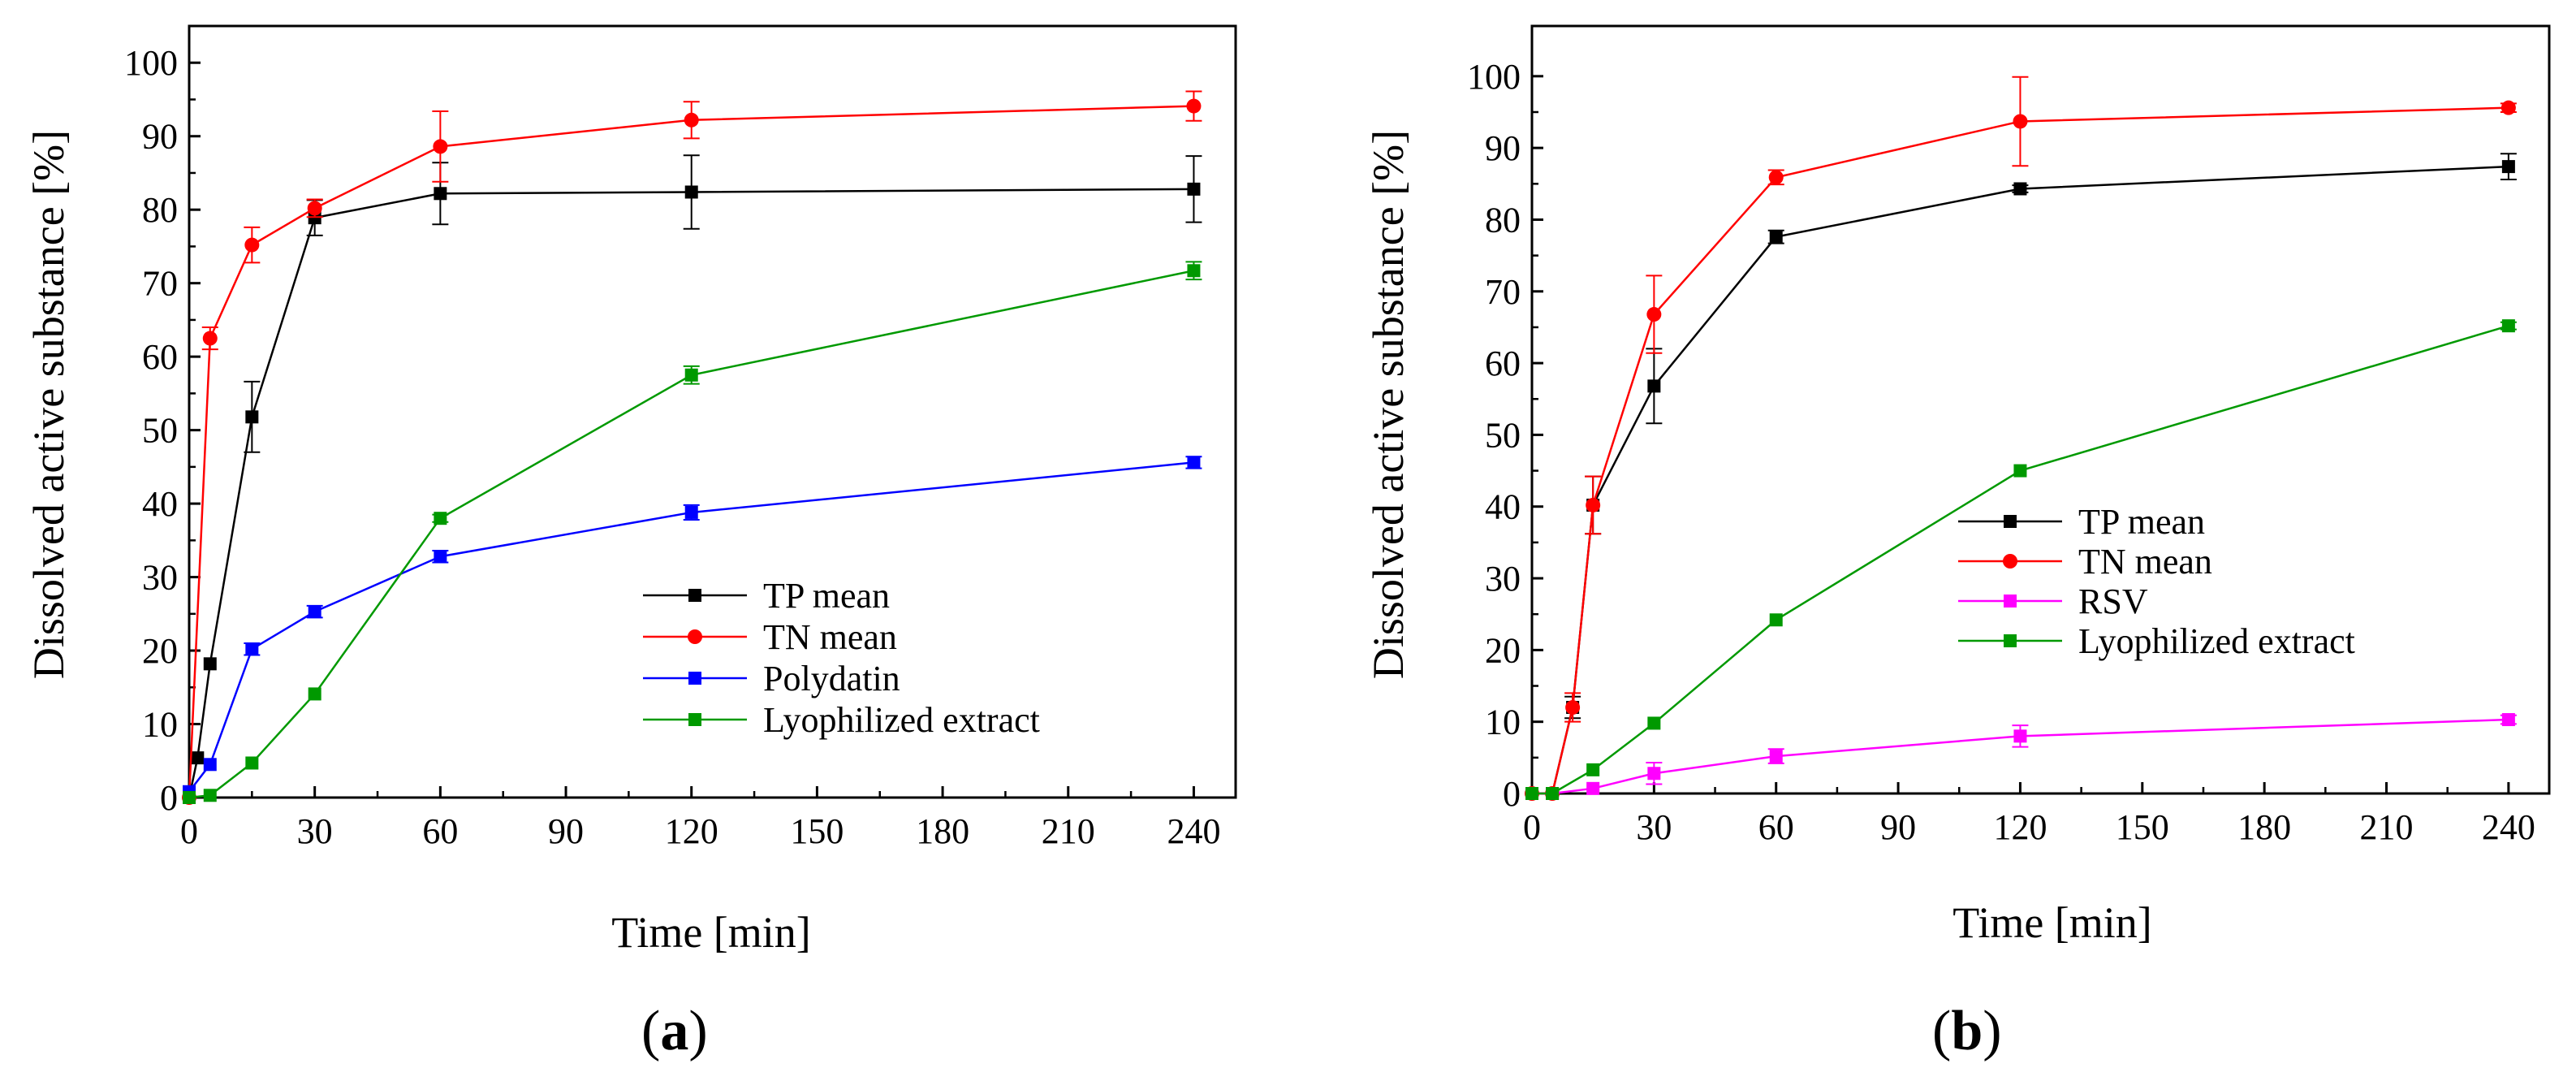 The width and height of the screenshot is (2576, 1081). Describe the element at coordinates (2264, 827) in the screenshot. I see `panel-b-x-tick-label: 180` at that location.